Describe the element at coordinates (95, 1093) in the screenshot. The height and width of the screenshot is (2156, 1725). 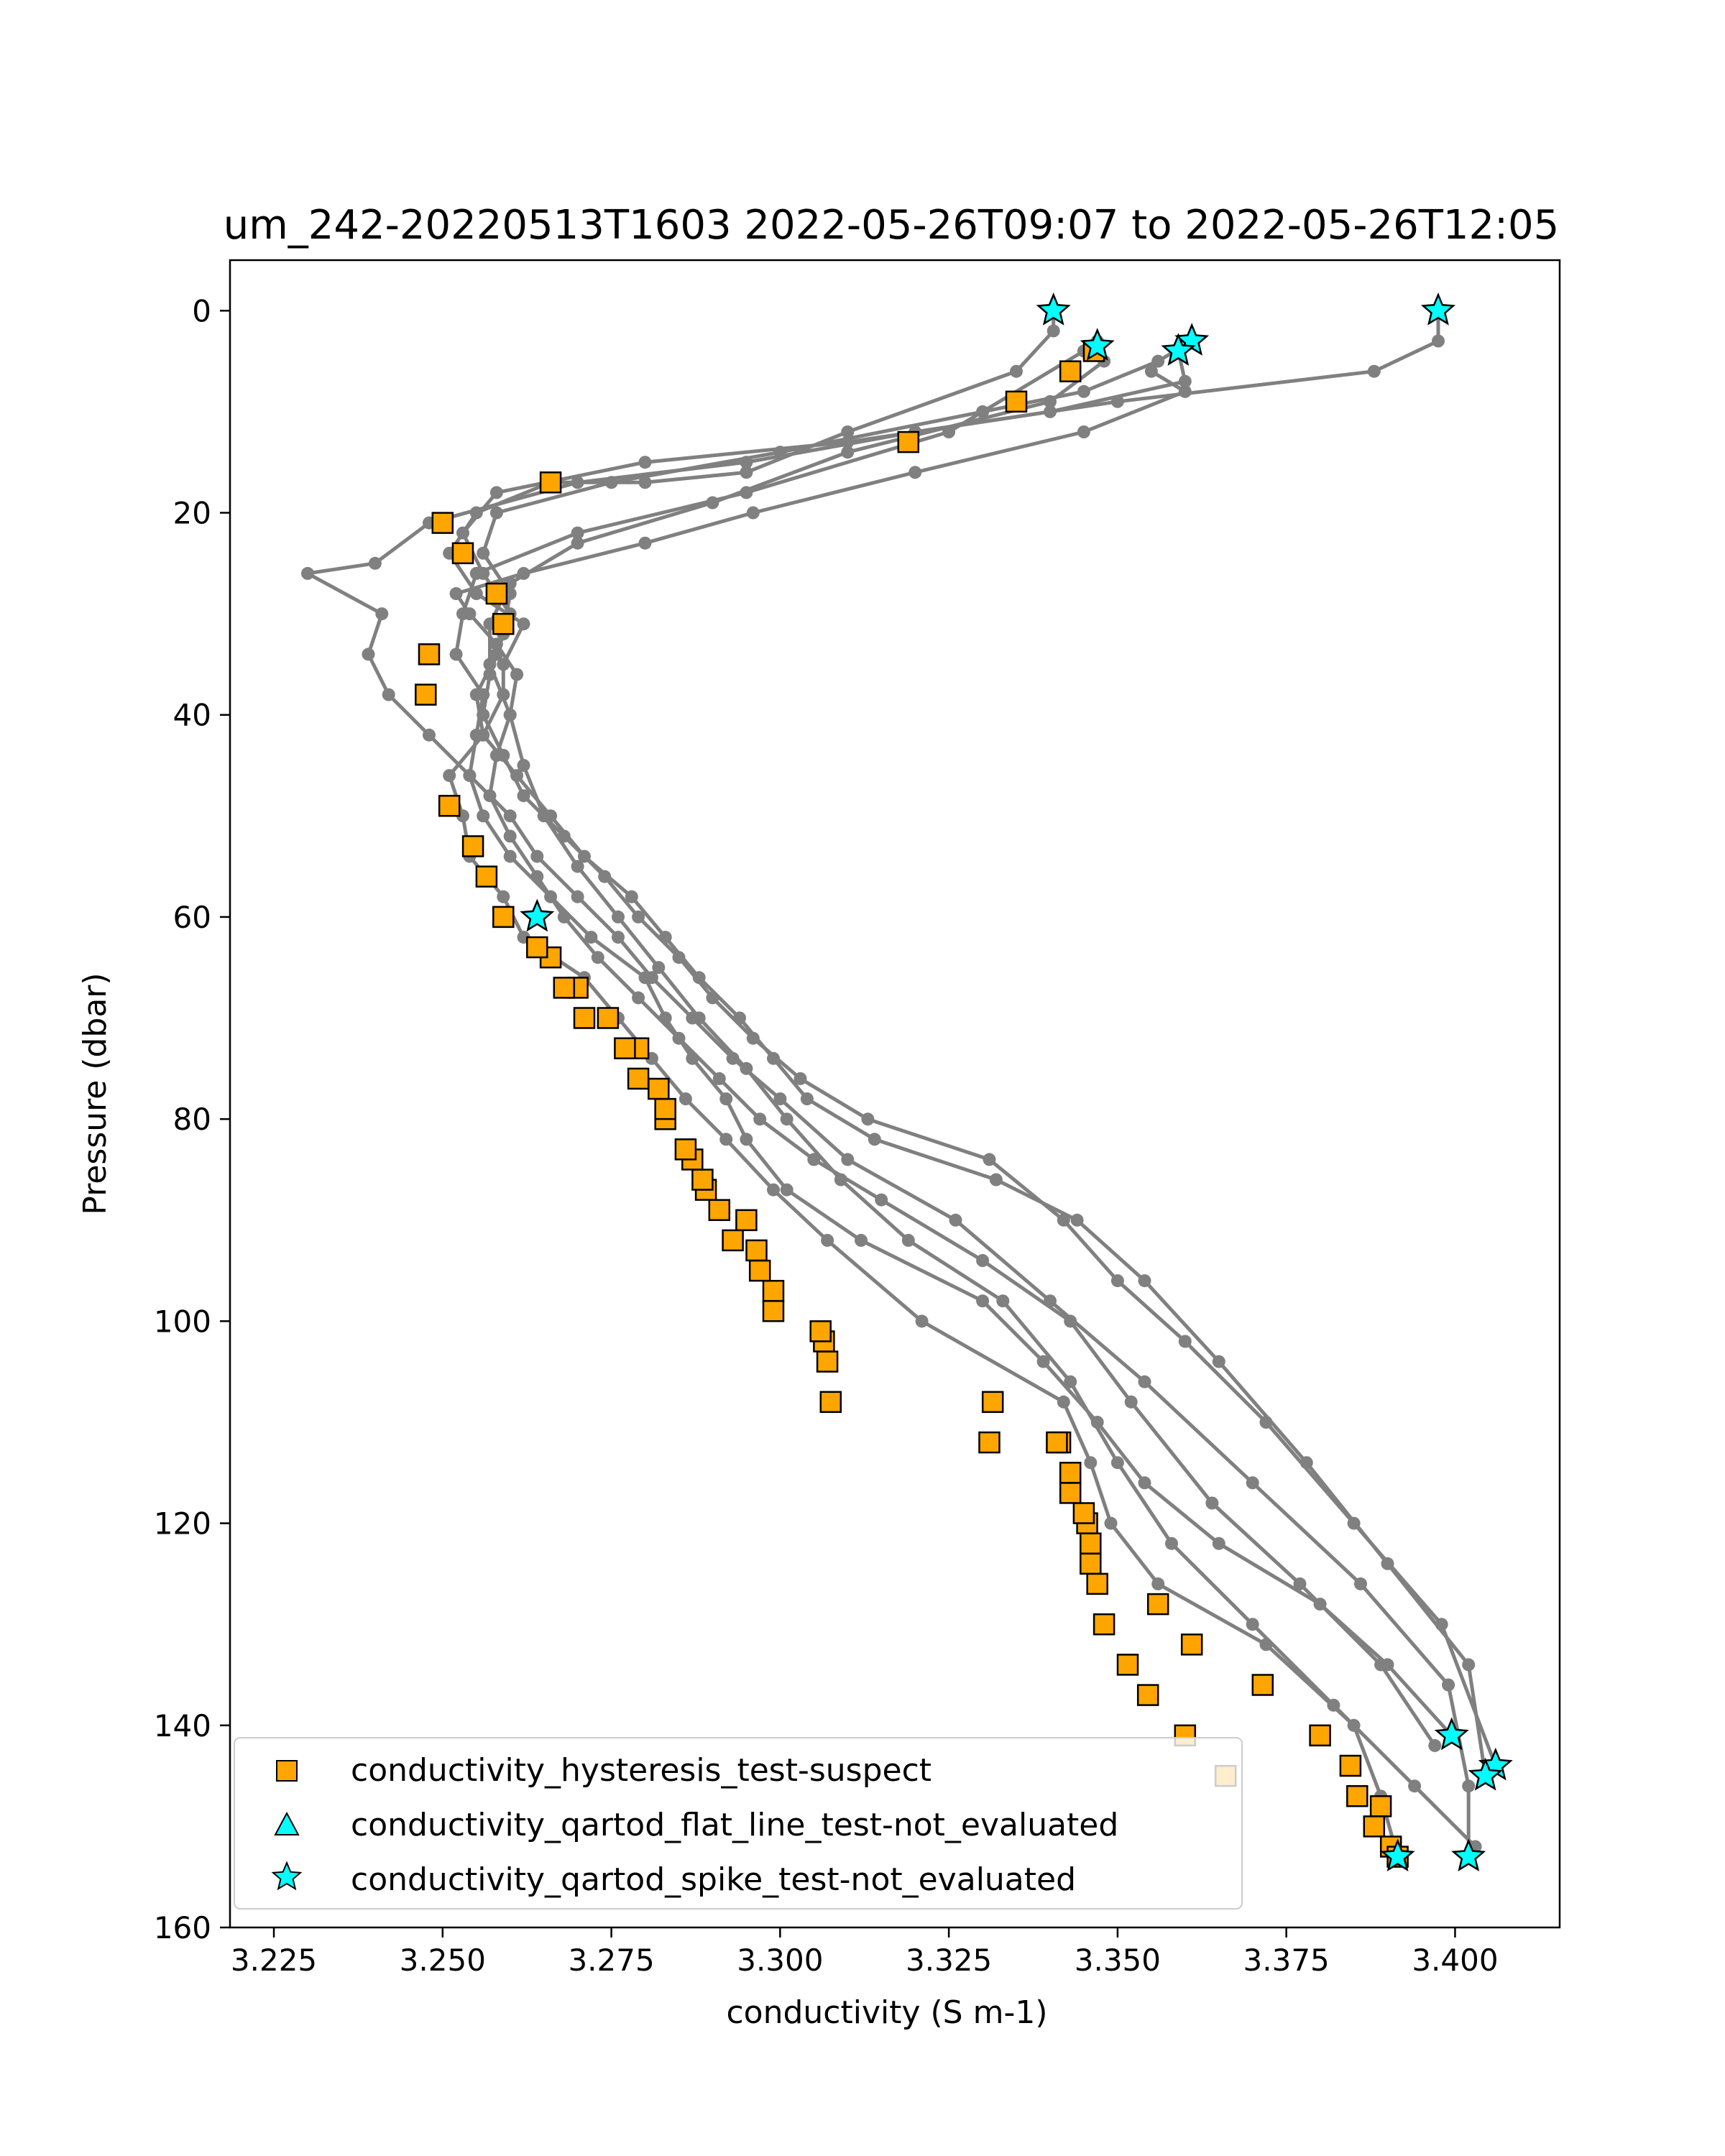
I see `y-axis-label: Pressure (dbar)` at that location.